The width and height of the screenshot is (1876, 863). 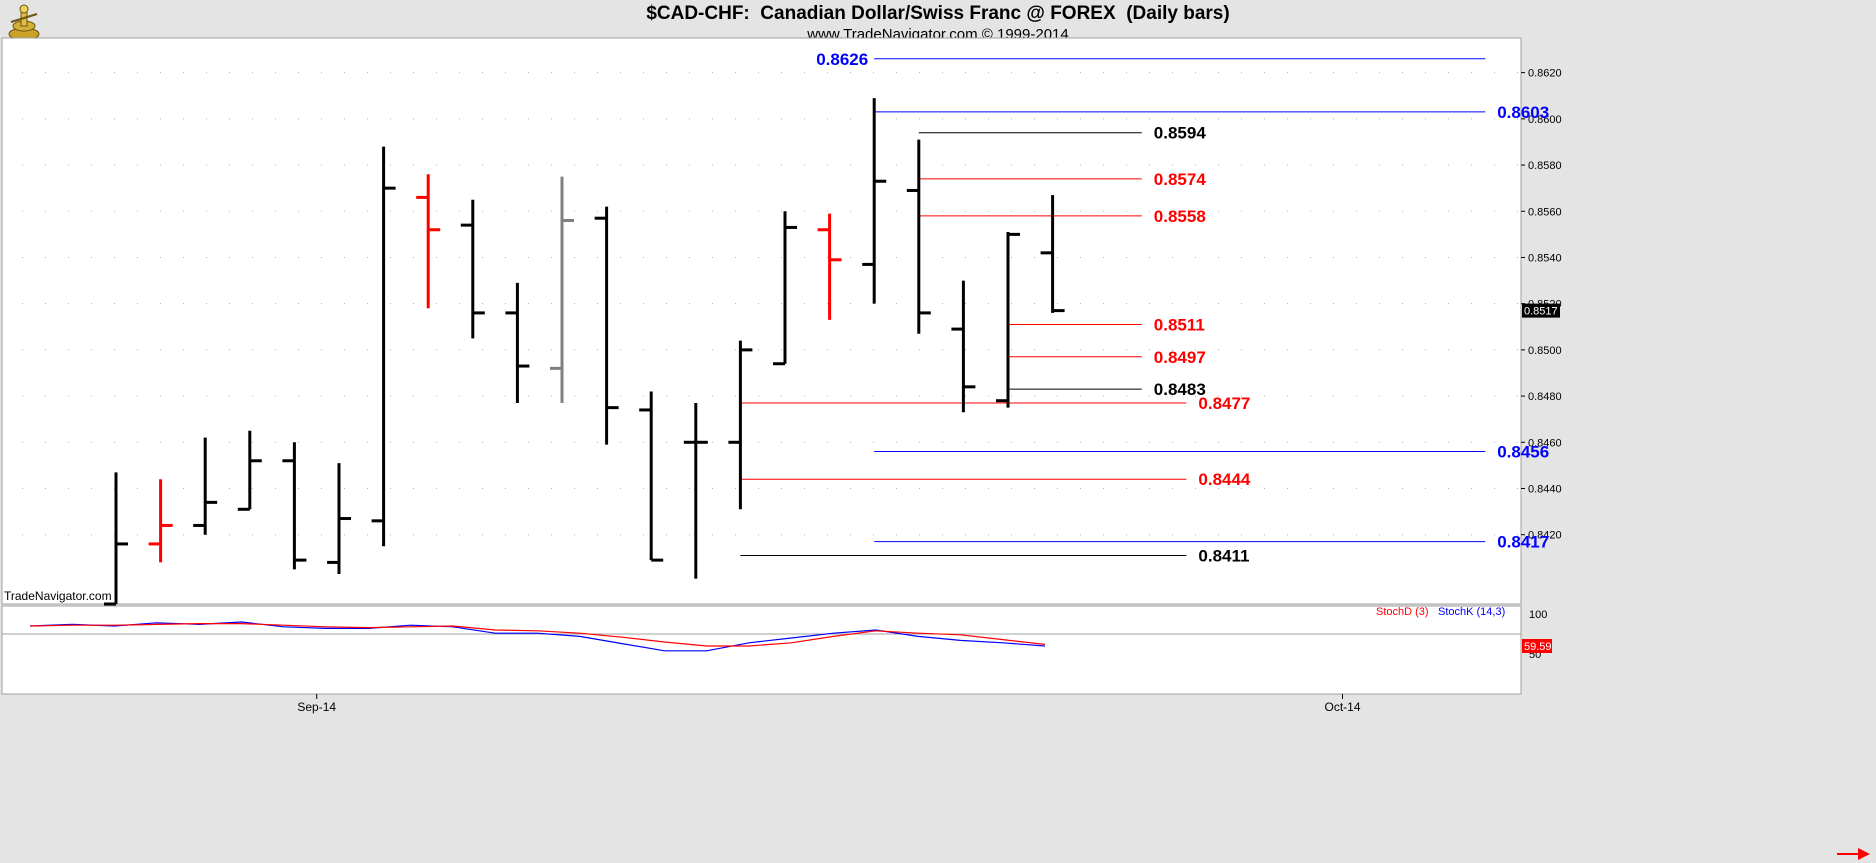 I want to click on y-tick-label: 0.8460, so click(x=1545, y=443).